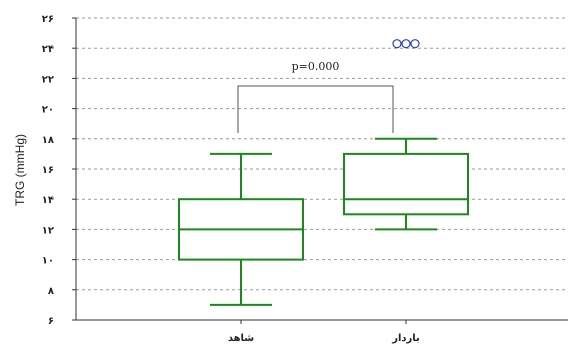 The image size is (574, 349). What do you see at coordinates (59, 170) in the screenshot?
I see `y-tick-labels: ۶ ۸ ۱۰ ۱۲ ۱۴ ۱۶ ۱۸ ۲۰ ۲۲ ۲۴ ۲۶` at bounding box center [59, 170].